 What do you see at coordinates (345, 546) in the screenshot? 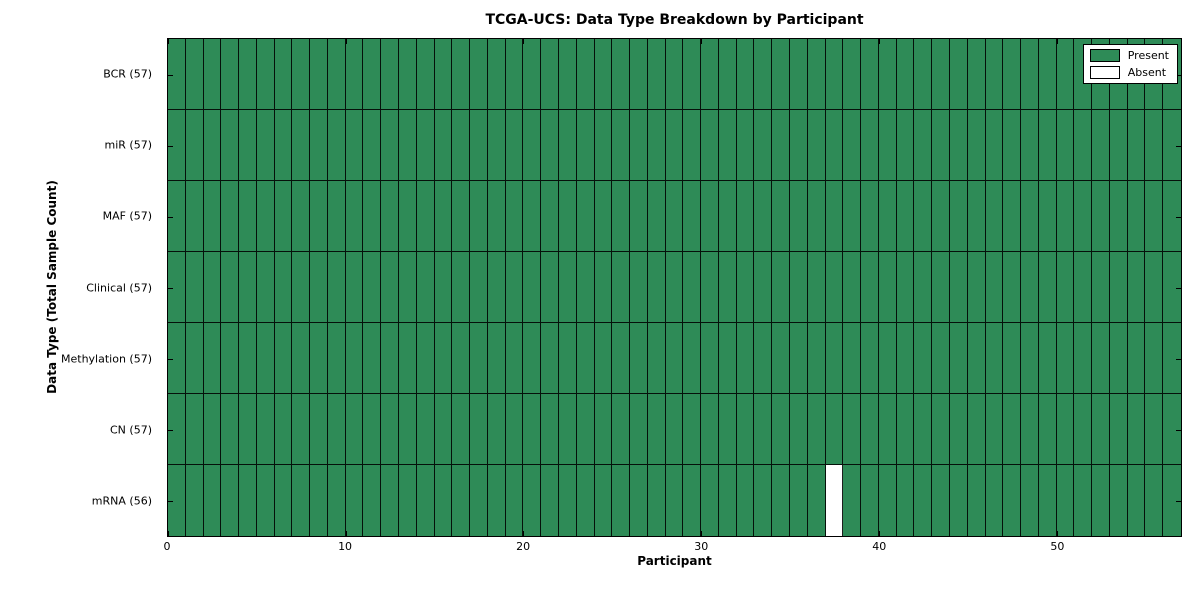
I see `x-tick-label: 10` at bounding box center [345, 546].